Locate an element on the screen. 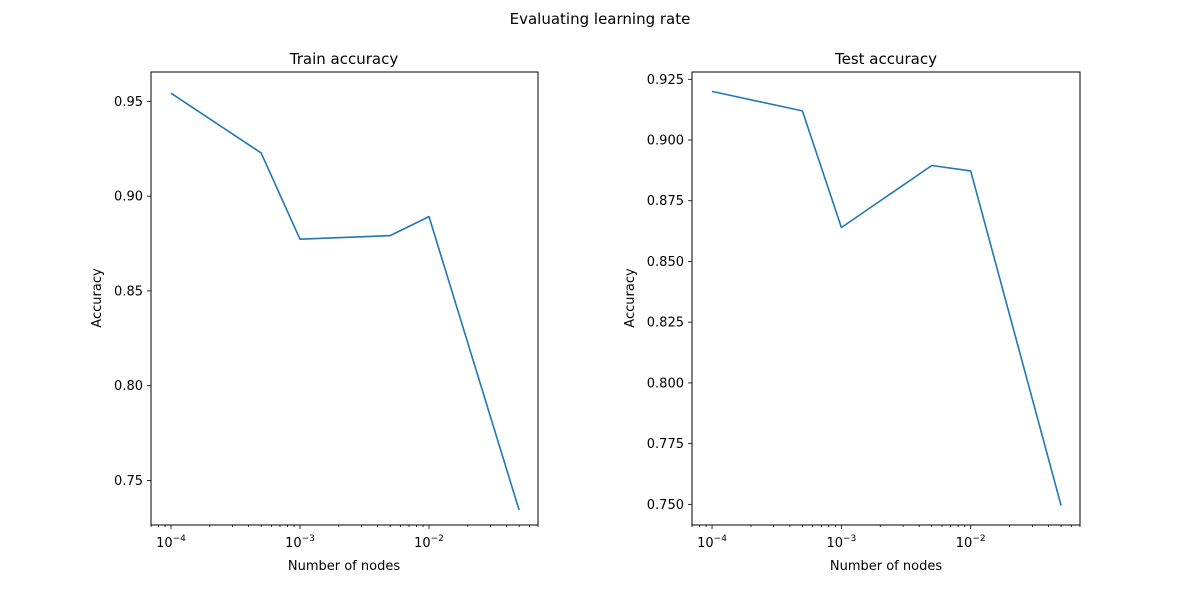 Image resolution: width=1200 pixels, height=600 pixels. y-tick-label: 0.900 is located at coordinates (665, 141).